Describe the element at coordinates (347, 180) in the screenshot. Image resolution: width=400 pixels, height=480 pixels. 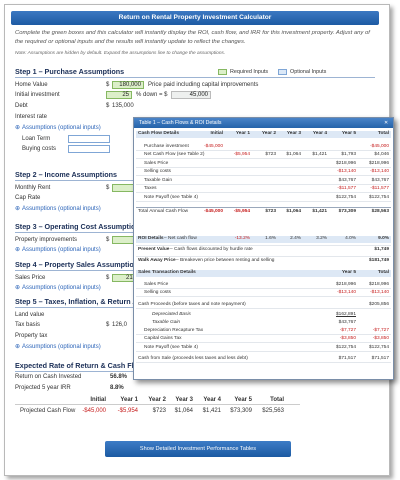
I see `cell-value: $43,767` at that location.